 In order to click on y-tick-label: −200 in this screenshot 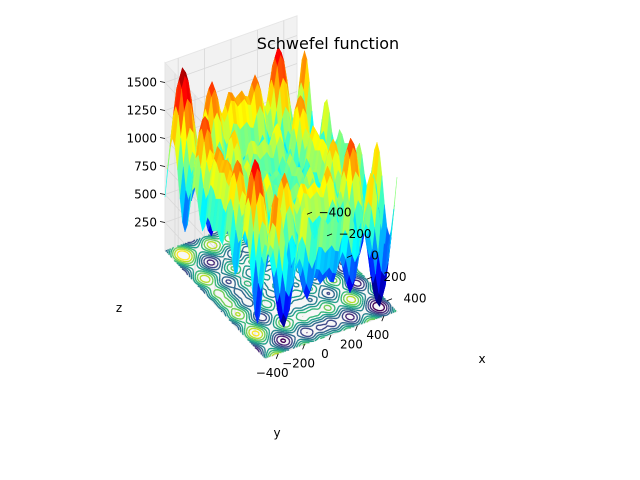, I will do `click(298, 363)`.